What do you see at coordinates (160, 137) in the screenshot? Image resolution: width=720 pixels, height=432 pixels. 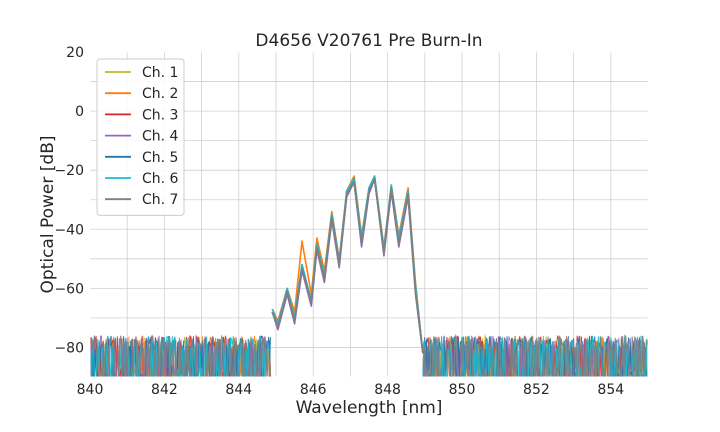 I see `legend-label: Ch. 4` at bounding box center [160, 137].